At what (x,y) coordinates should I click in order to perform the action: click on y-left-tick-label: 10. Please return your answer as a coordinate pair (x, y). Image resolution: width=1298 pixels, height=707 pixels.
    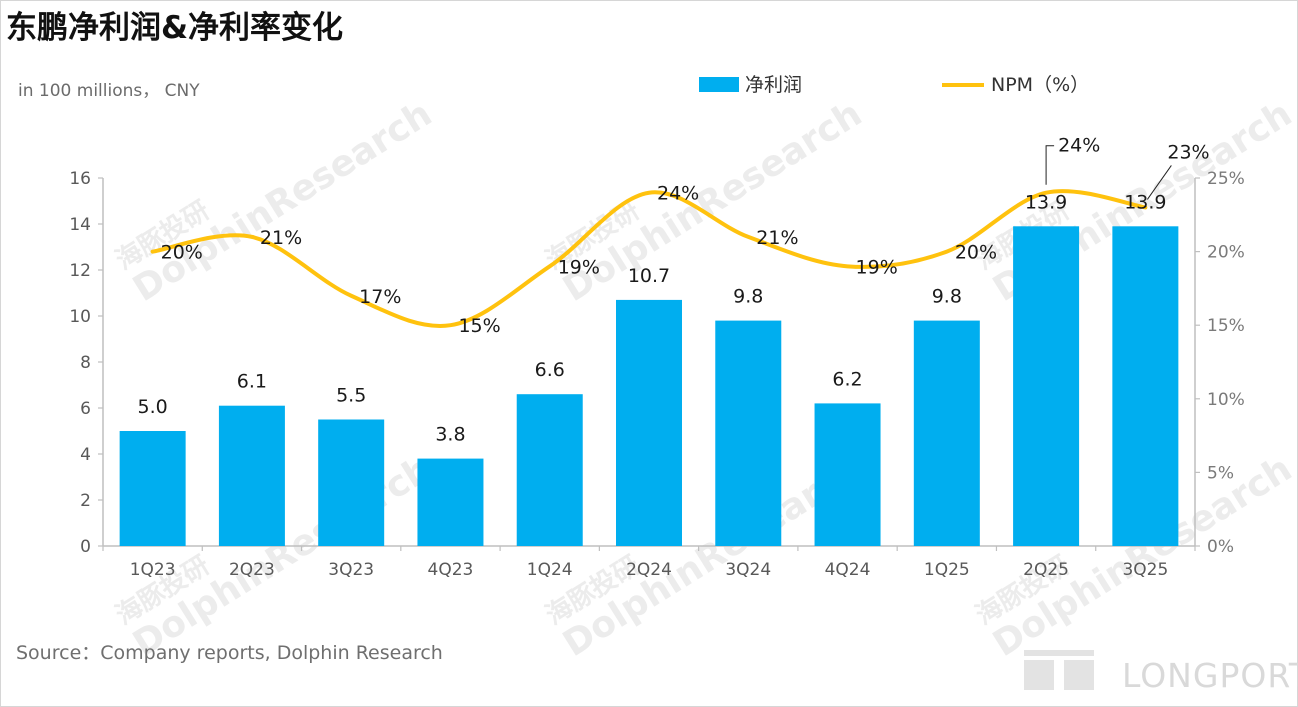
    Looking at the image, I should click on (80, 317).